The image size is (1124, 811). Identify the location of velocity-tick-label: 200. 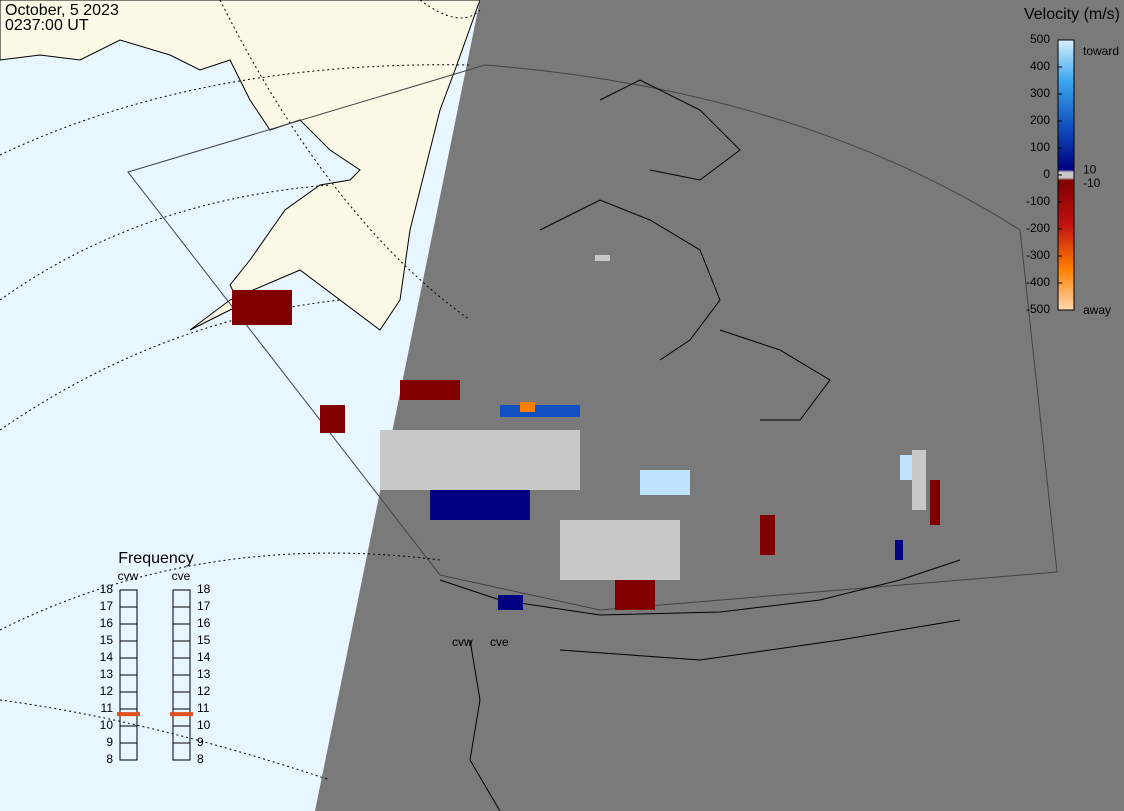
(1040, 120).